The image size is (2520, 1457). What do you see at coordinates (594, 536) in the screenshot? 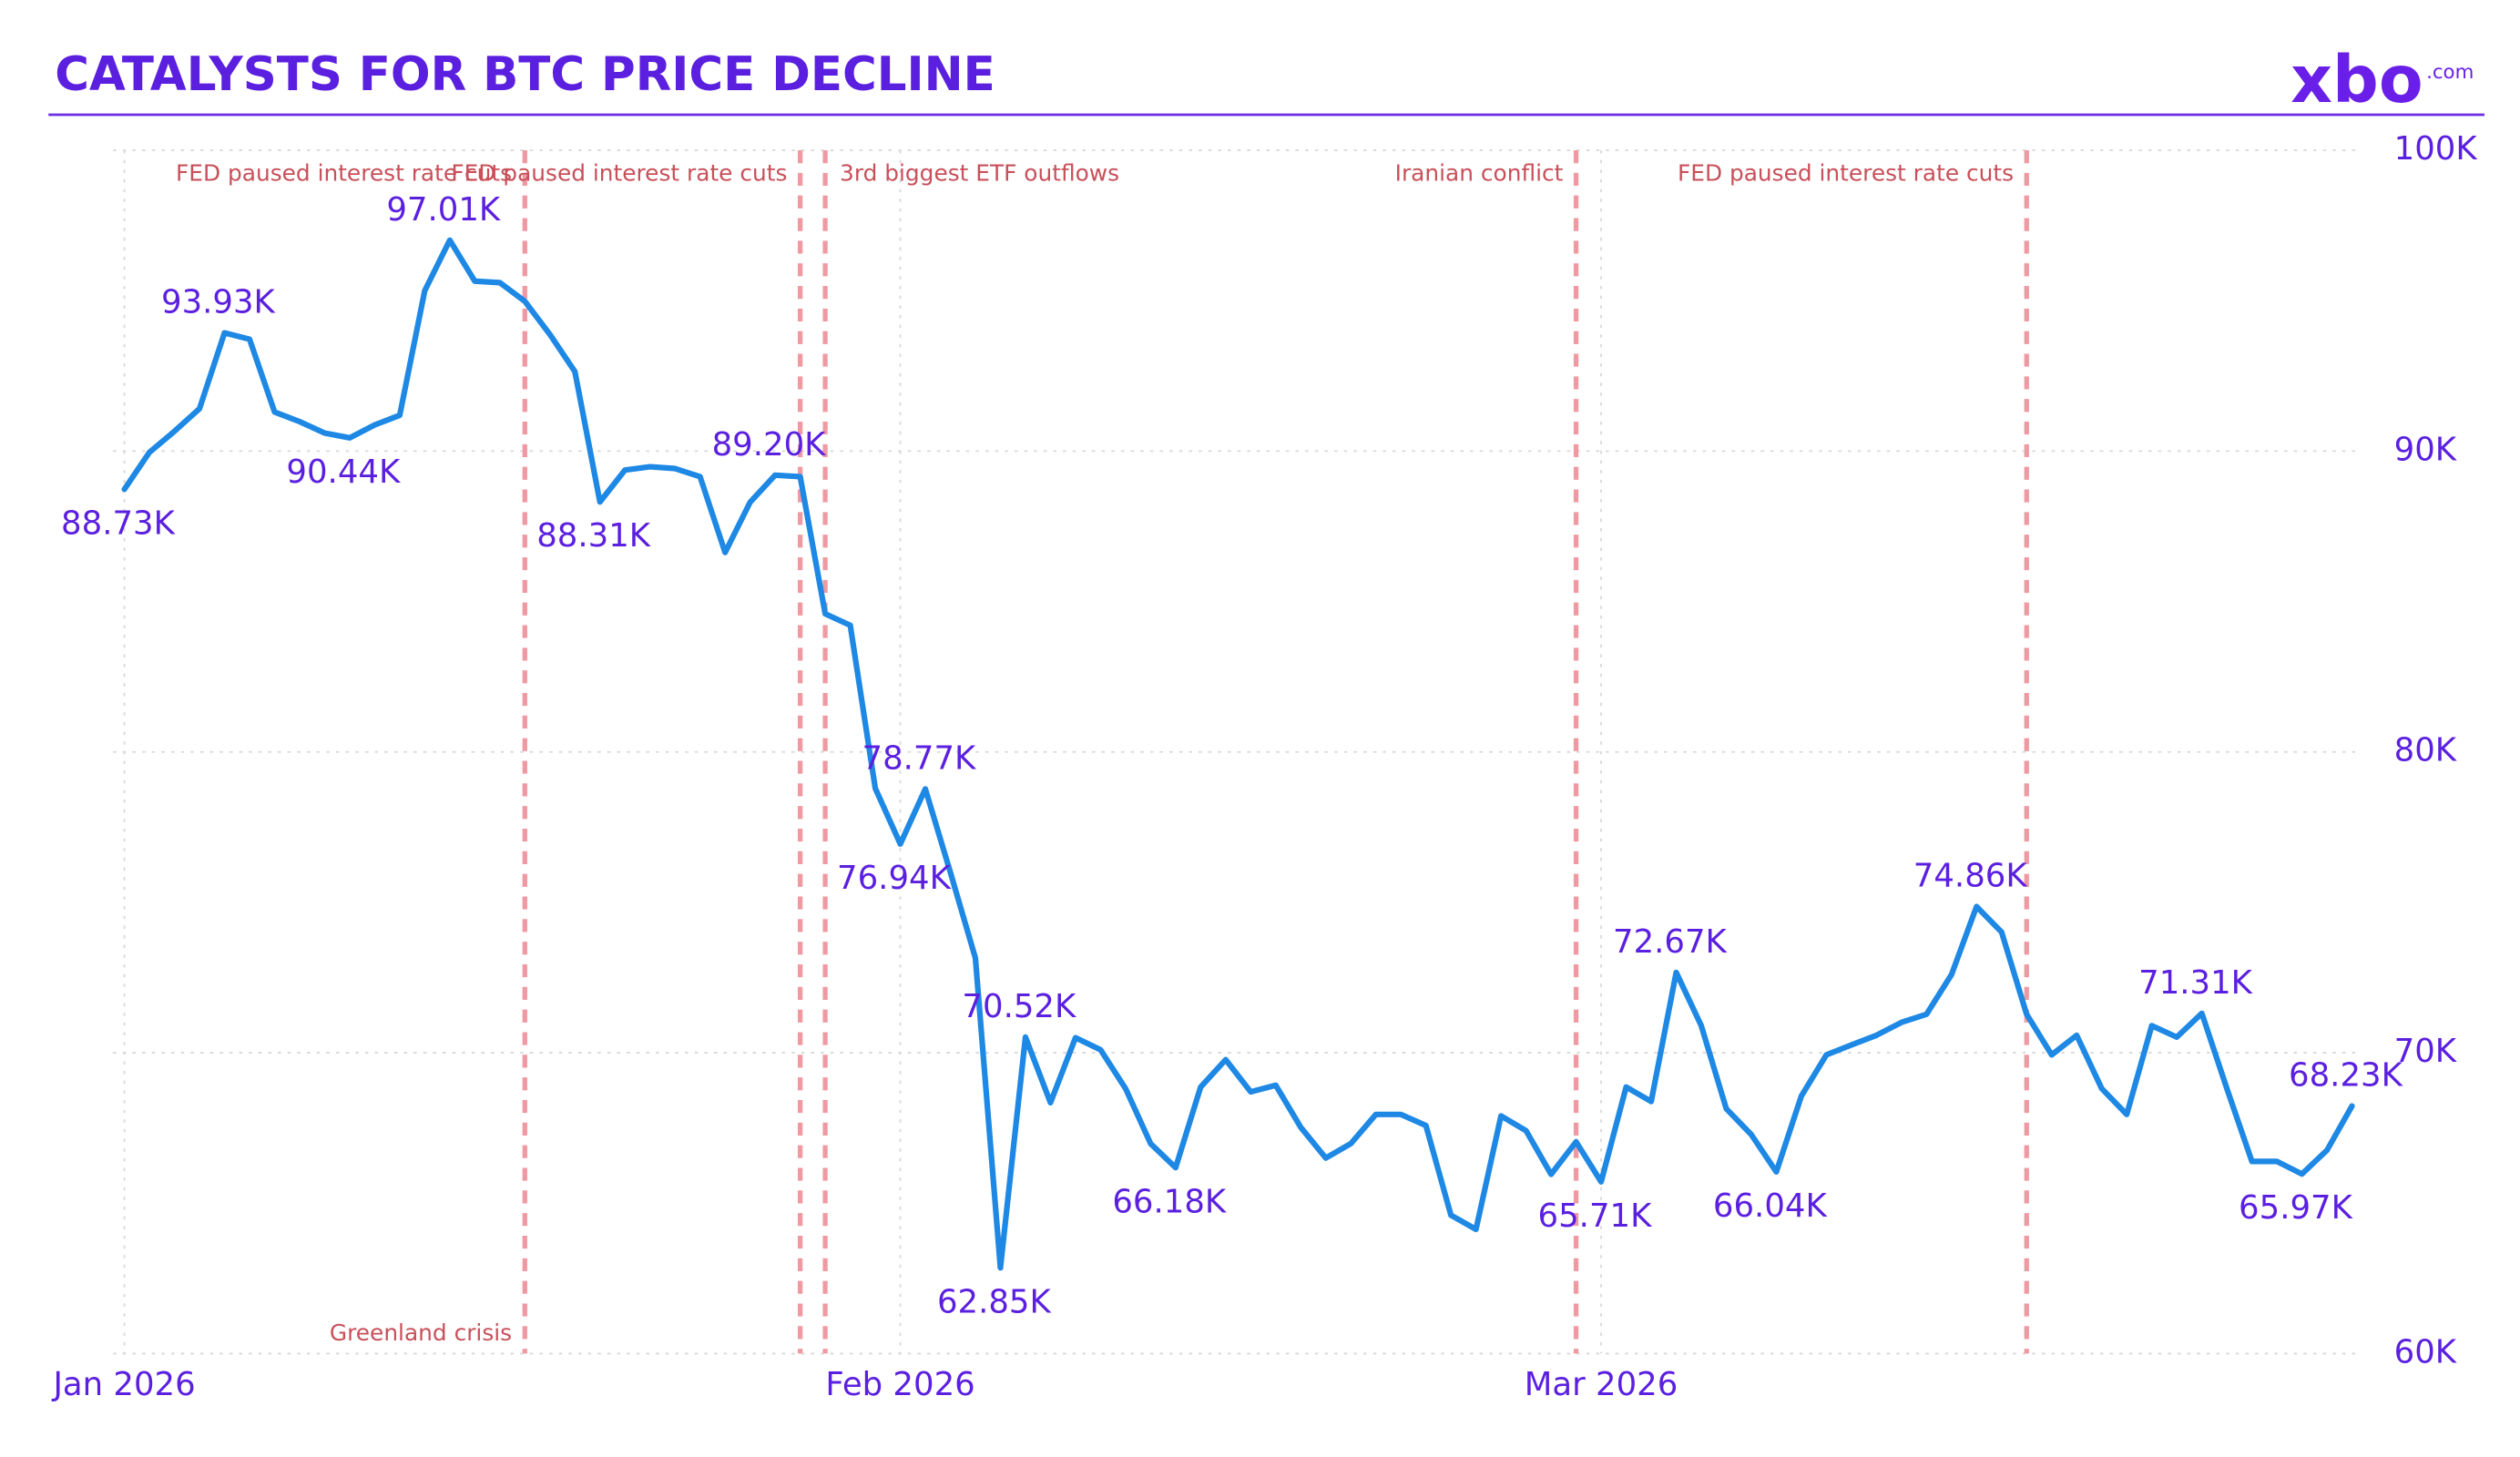
I see `data-label: 88.31K` at bounding box center [594, 536].